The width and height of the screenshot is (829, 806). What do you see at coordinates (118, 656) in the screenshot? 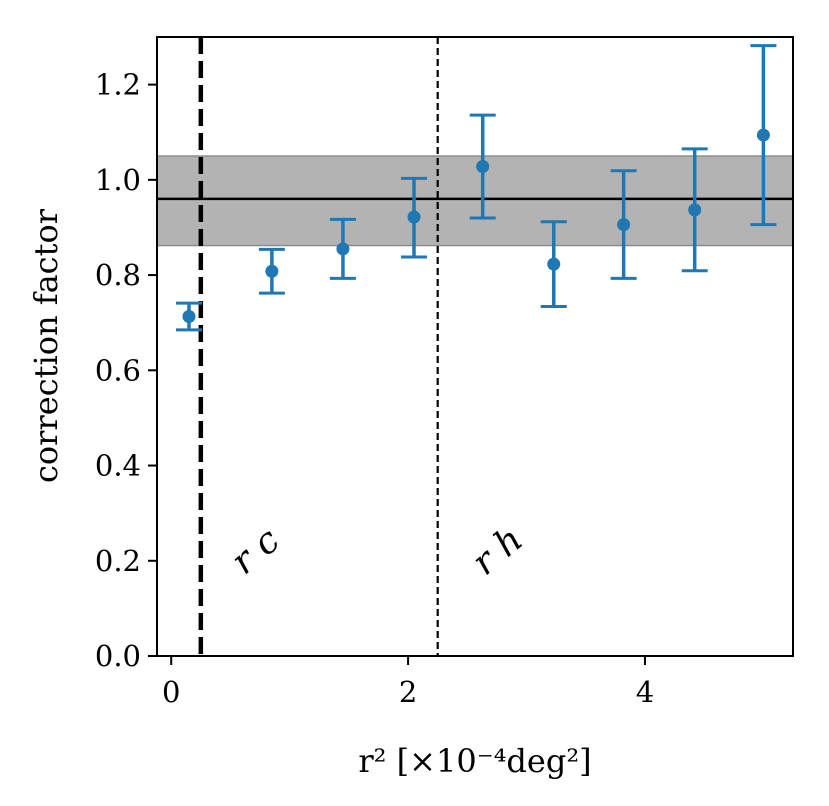
I see `y-tick-label: 0.0` at bounding box center [118, 656].